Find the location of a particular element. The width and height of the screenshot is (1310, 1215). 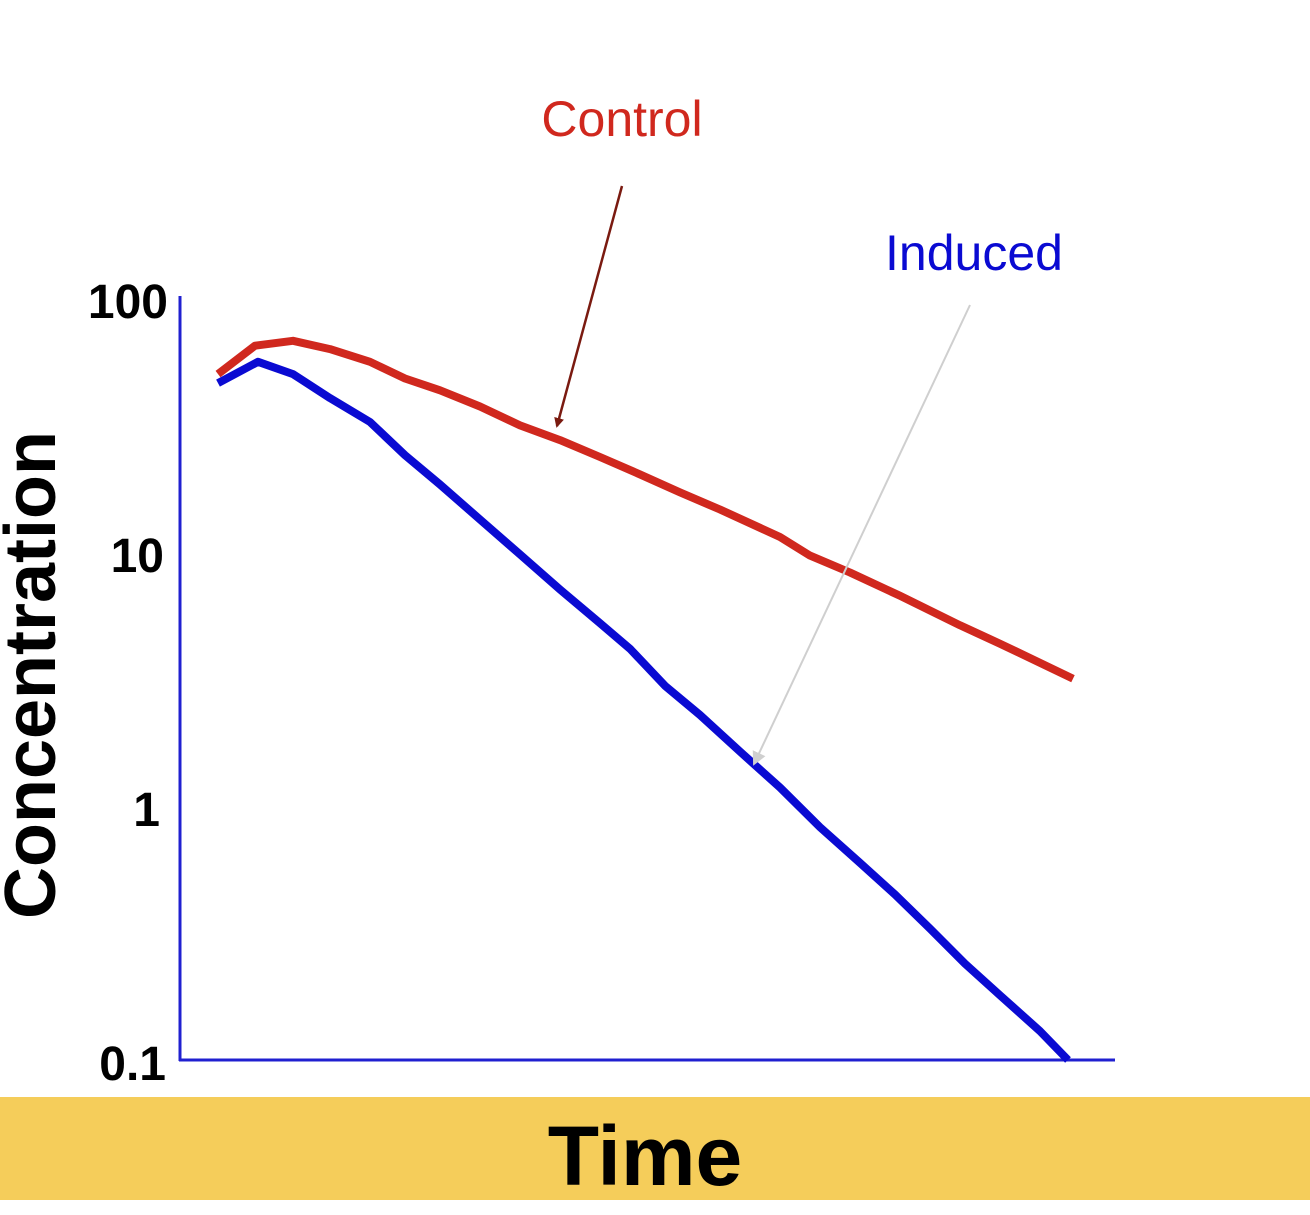

y-axis-label: Concentration is located at coordinates (35, 675).